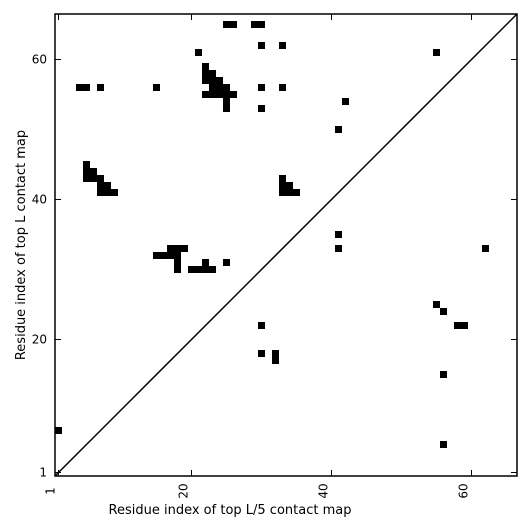 This screenshot has width=531, height=531. I want to click on y-tick-label: 1, so click(43, 473).